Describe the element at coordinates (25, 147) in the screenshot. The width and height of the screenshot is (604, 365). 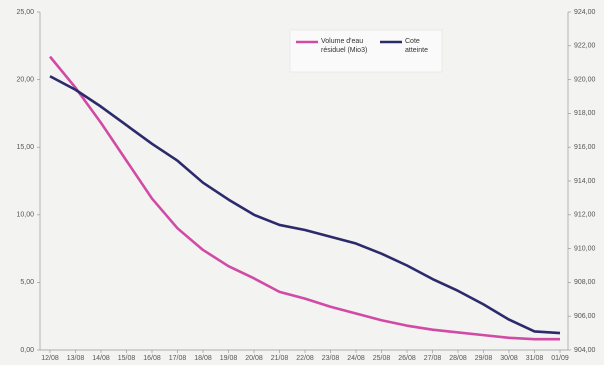
I see `y-tick-label: 15,00` at that location.